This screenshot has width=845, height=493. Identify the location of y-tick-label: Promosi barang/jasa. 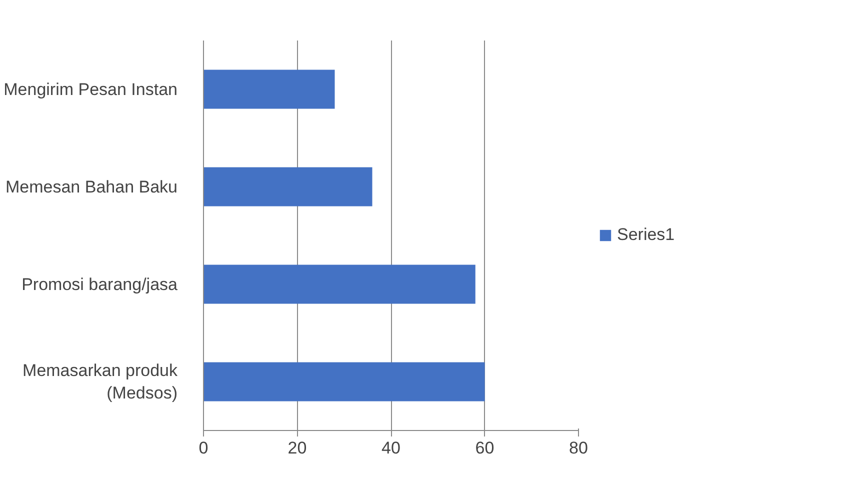
(100, 284).